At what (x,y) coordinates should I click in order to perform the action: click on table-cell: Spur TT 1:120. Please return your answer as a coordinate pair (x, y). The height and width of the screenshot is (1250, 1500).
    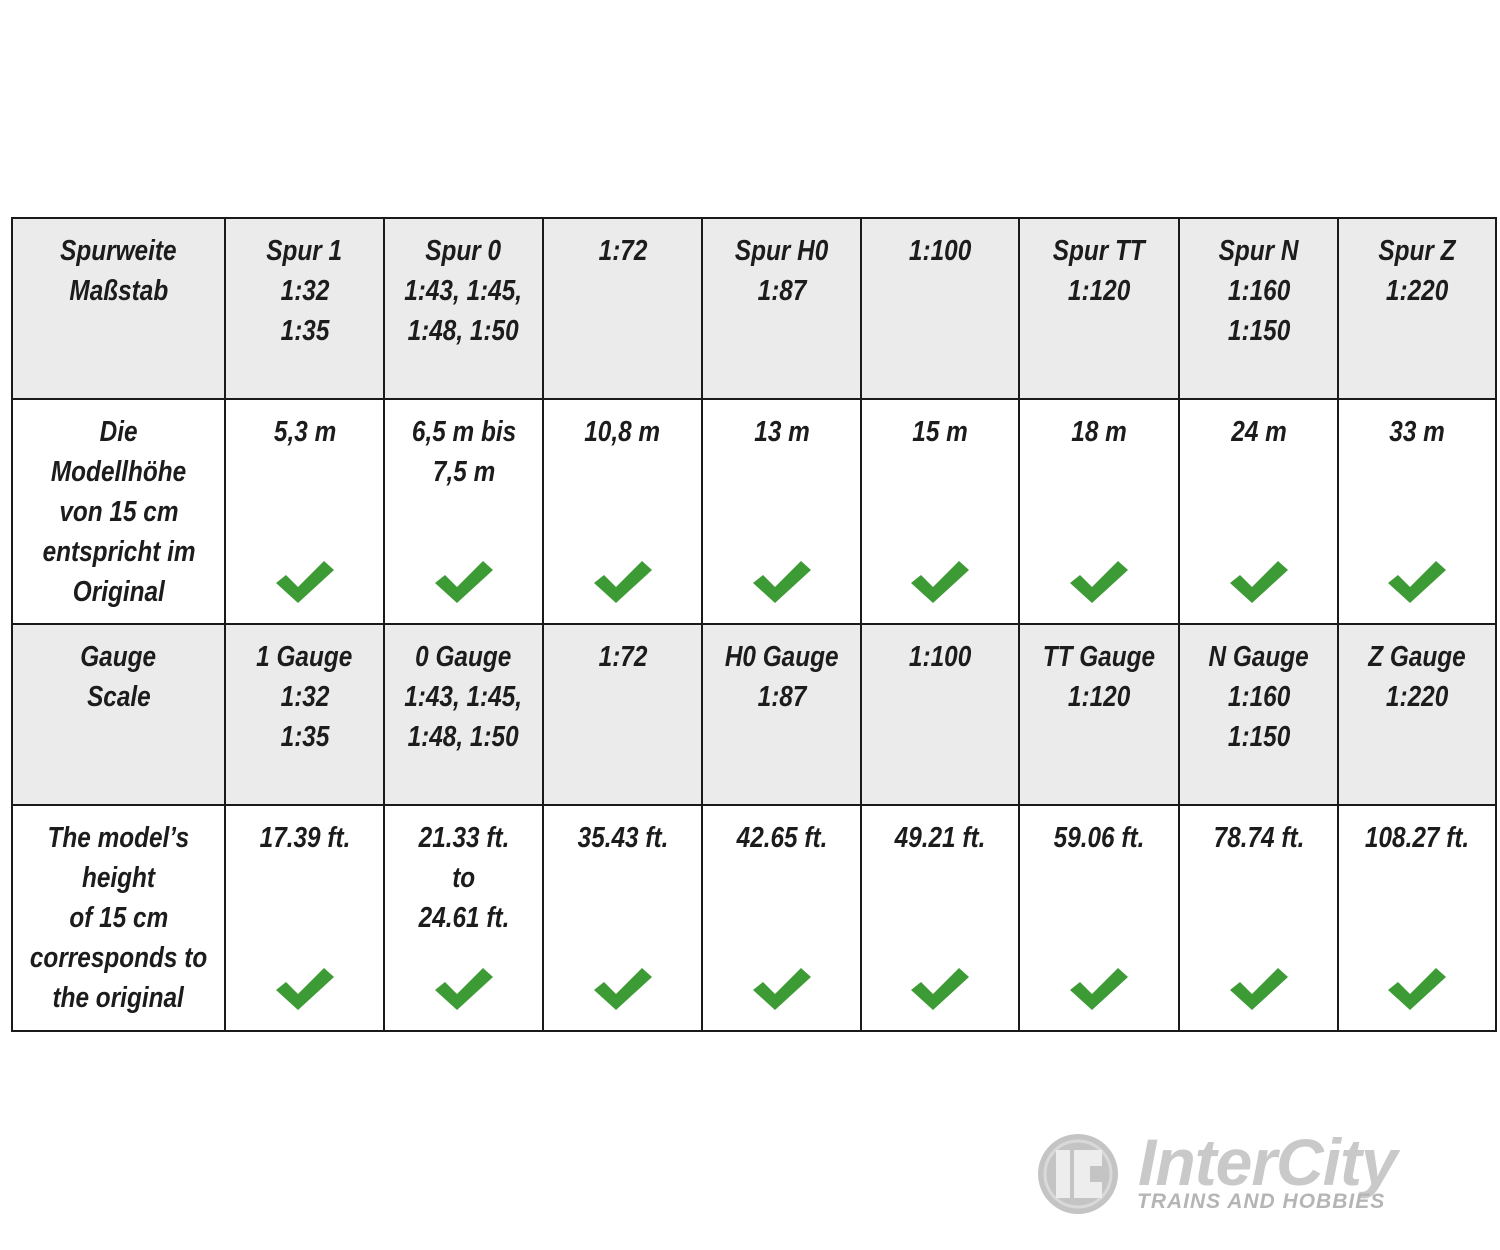
    Looking at the image, I should click on (1099, 308).